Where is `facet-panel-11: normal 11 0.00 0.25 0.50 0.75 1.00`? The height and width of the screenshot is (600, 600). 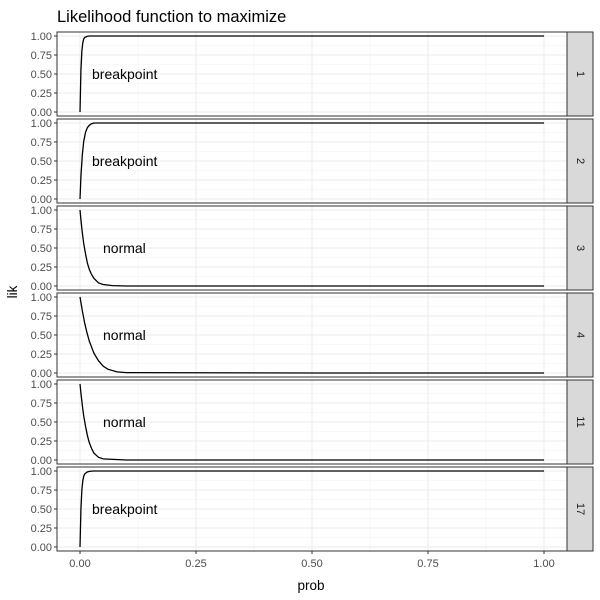 facet-panel-11: normal 11 0.00 0.25 0.50 0.75 1.00 is located at coordinates (312, 423).